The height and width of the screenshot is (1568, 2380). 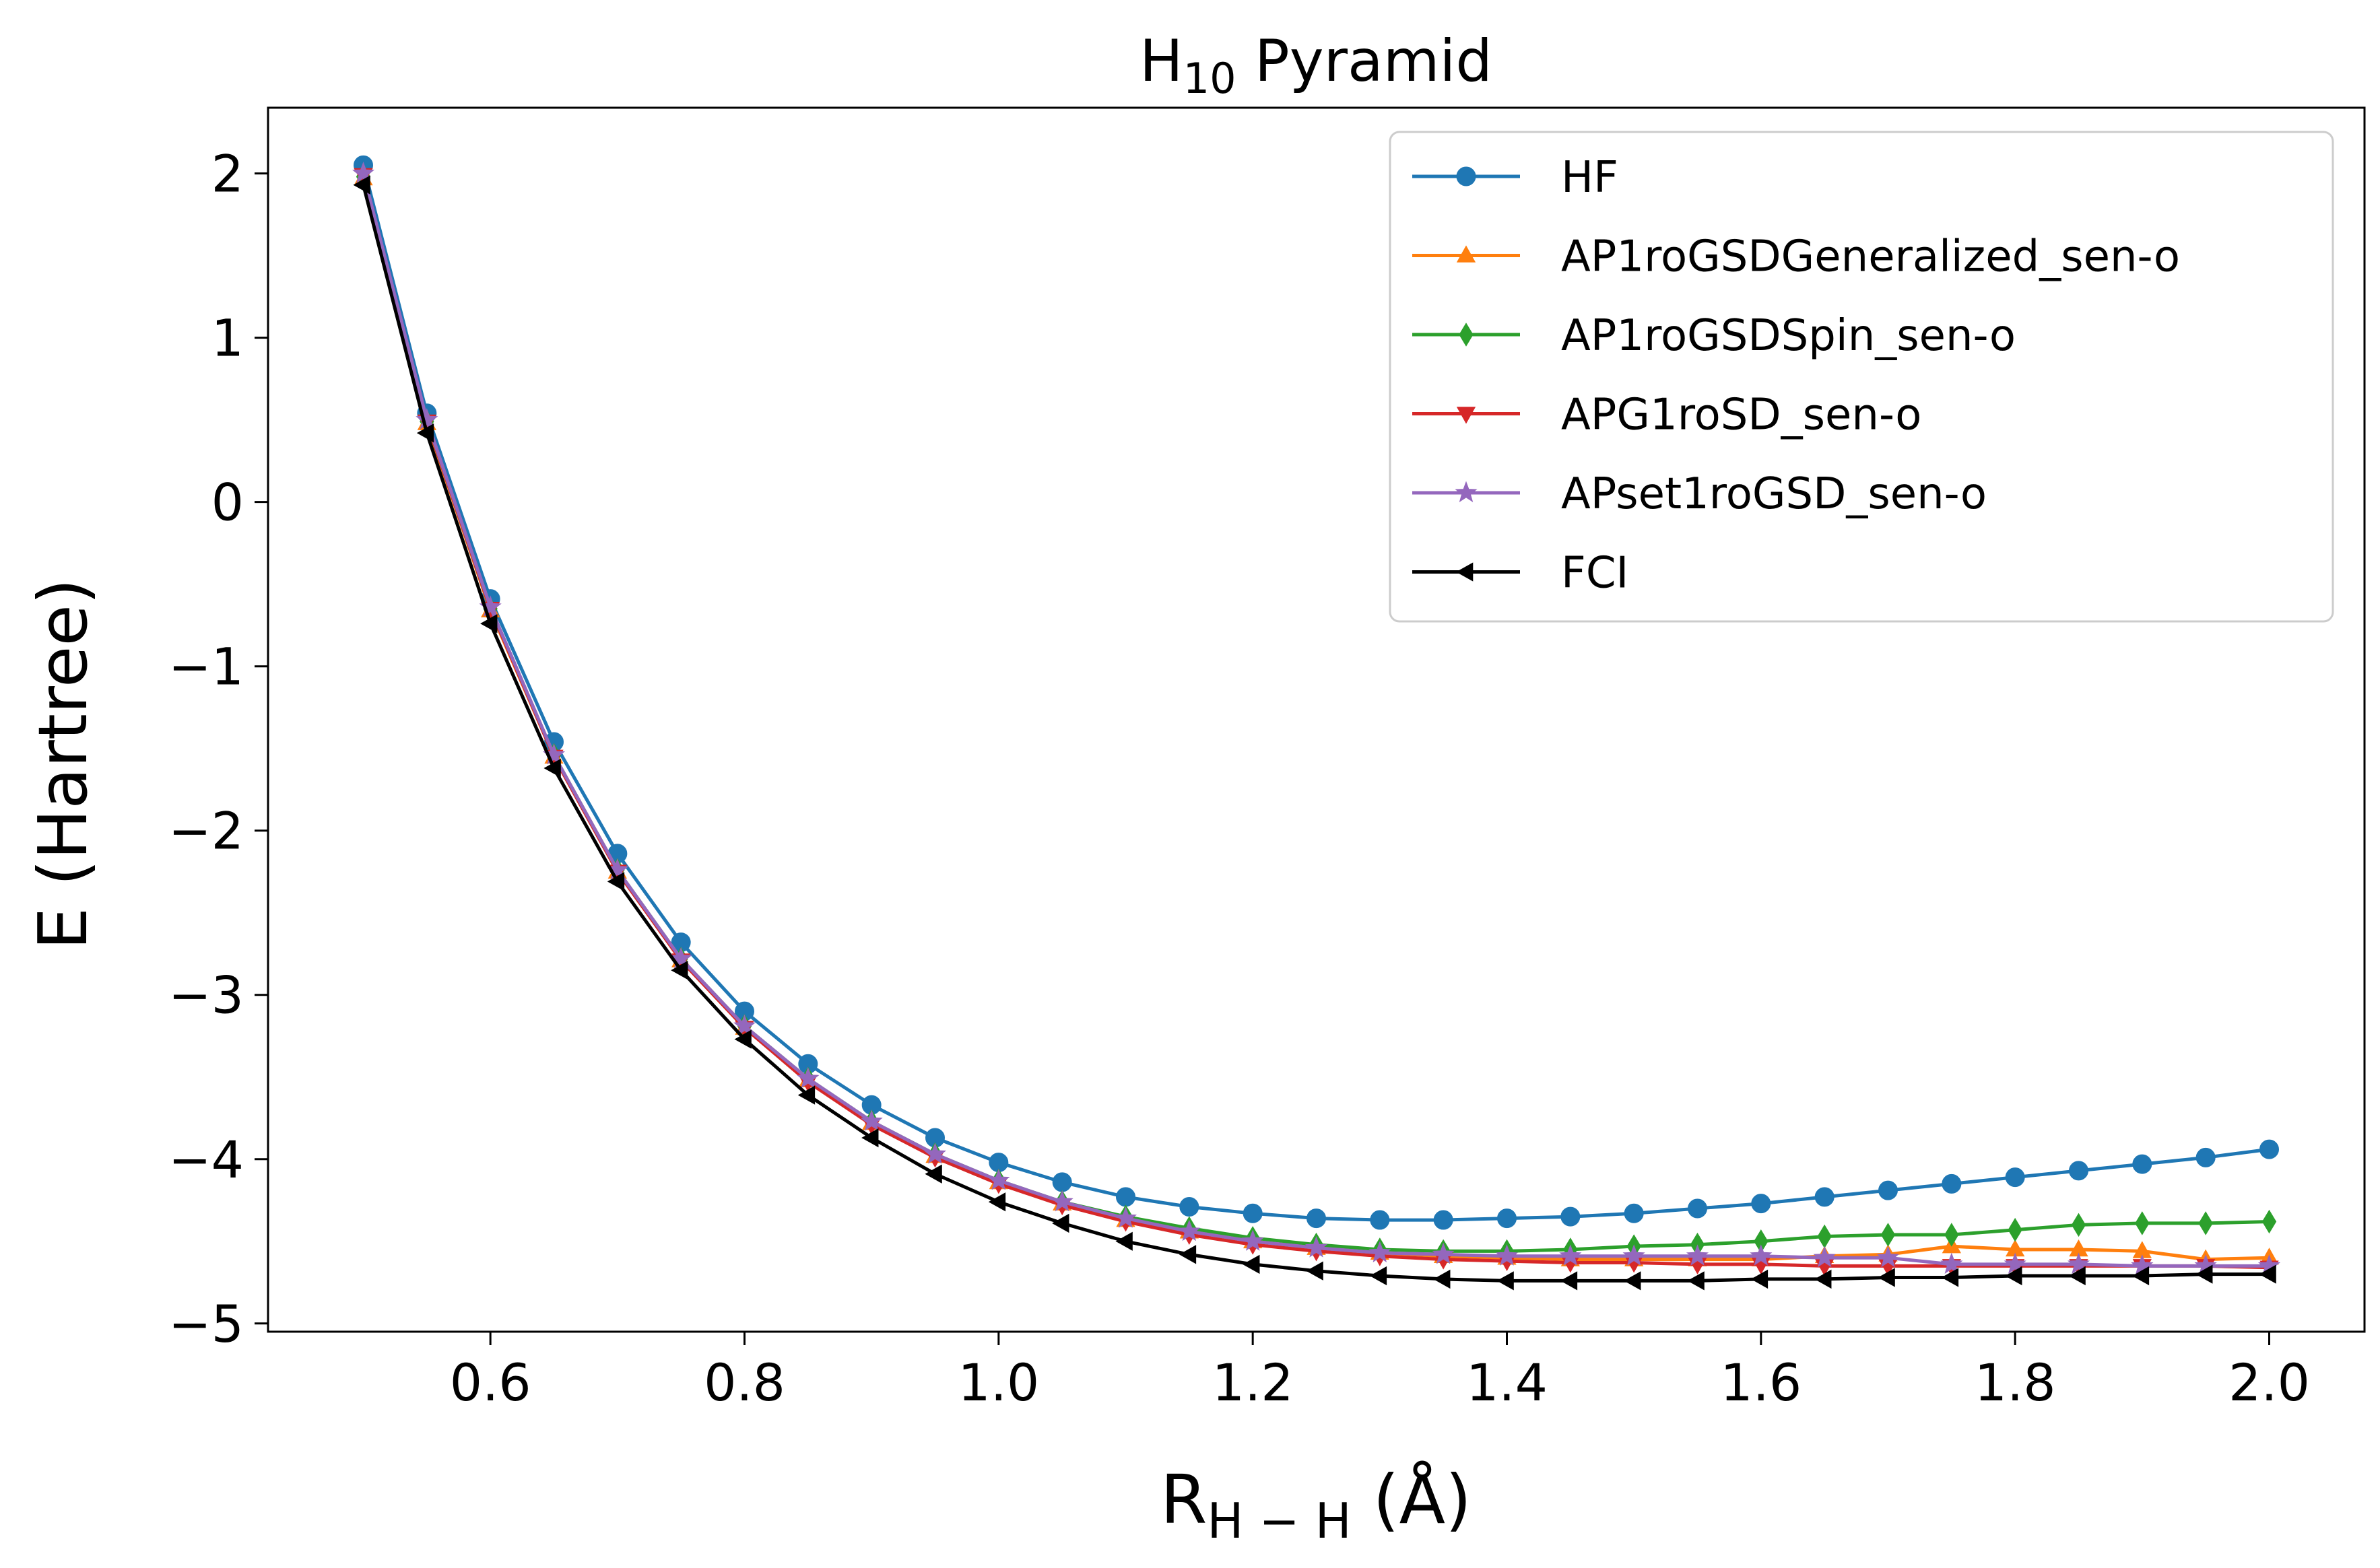 I want to click on x-tick-label: 2.0, so click(x=2269, y=1382).